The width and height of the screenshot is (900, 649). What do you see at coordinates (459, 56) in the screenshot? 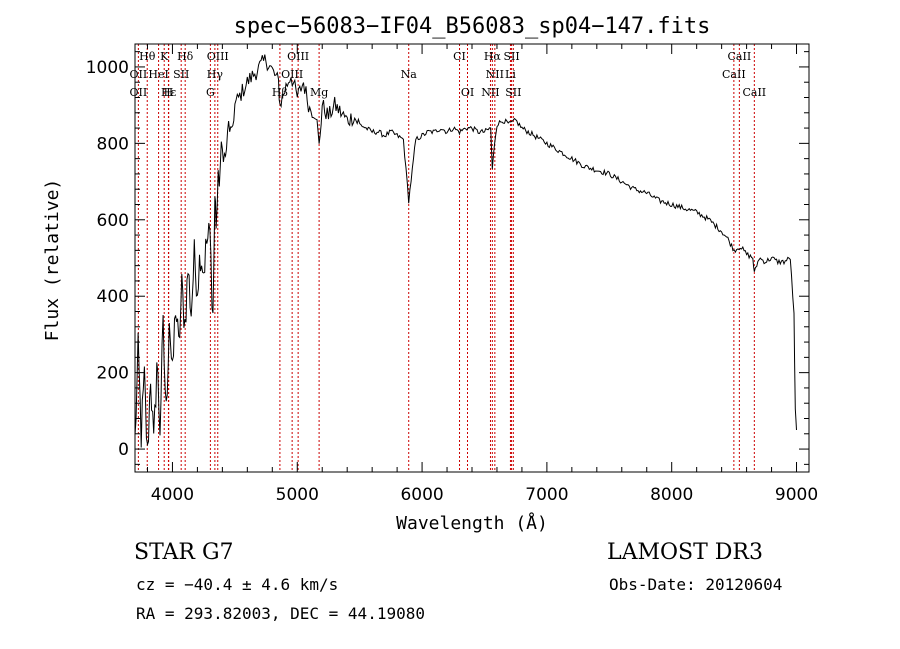
I see `line-label: CI` at bounding box center [459, 56].